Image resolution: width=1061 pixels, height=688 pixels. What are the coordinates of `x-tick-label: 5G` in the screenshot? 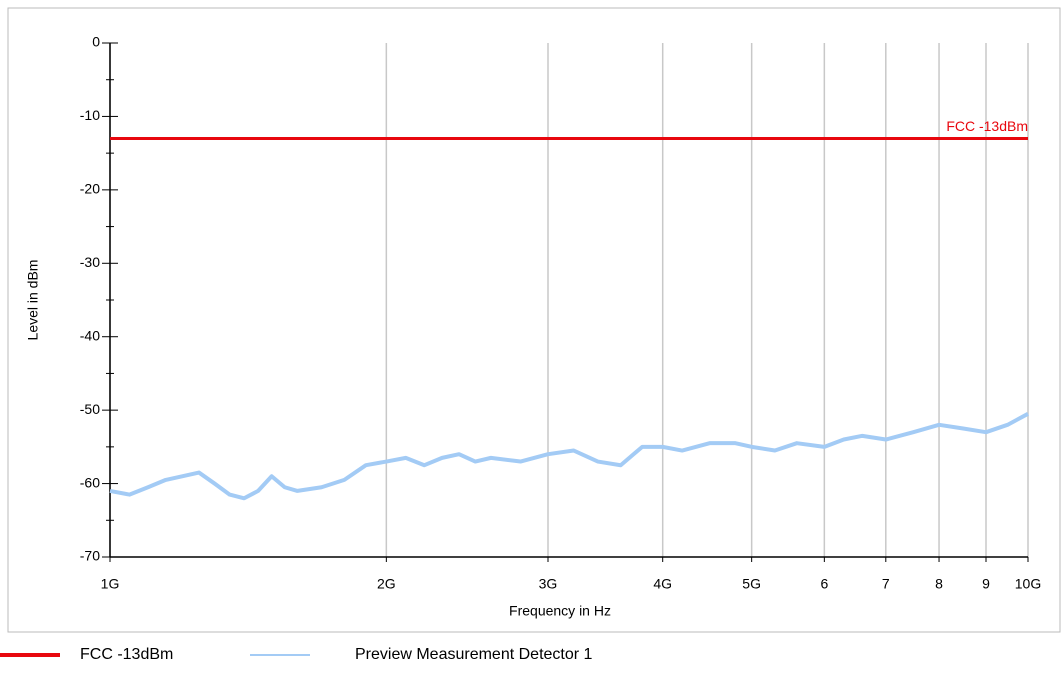 It's located at (751, 584).